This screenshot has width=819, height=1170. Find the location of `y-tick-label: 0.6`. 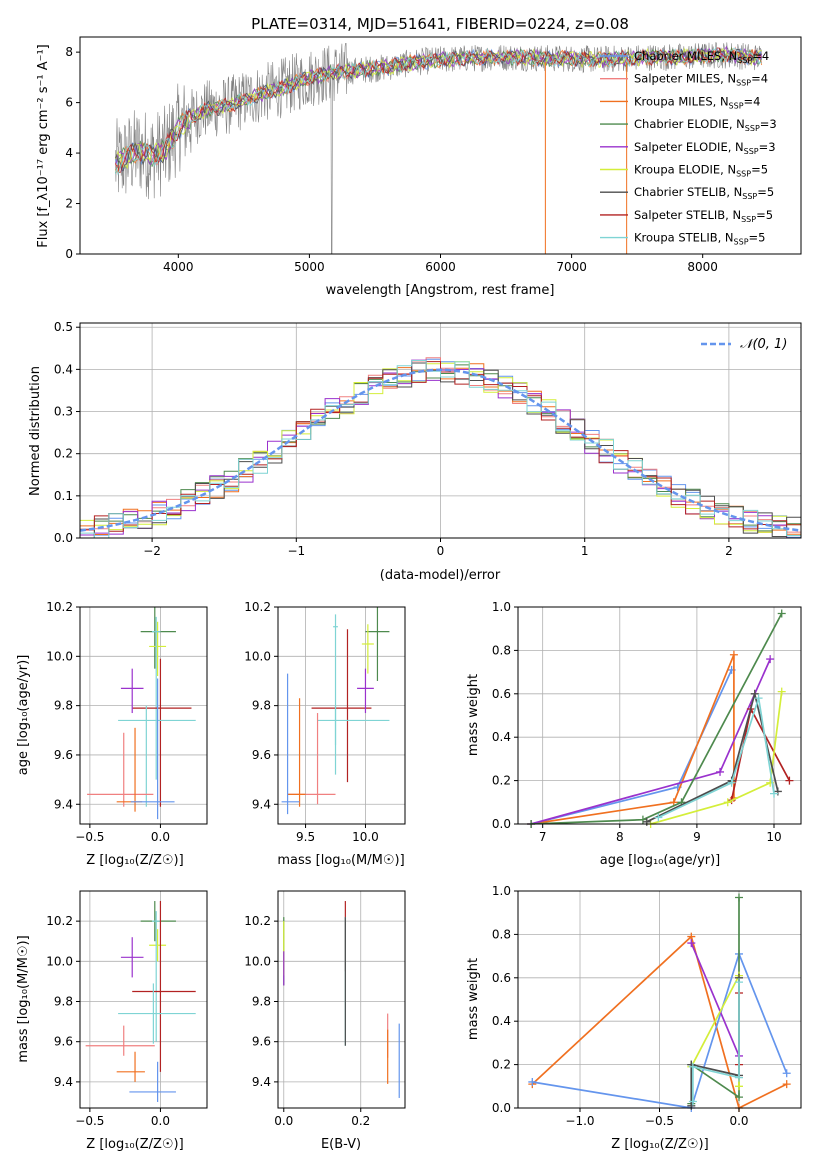

y-tick-label: 0.6 is located at coordinates (501, 978).